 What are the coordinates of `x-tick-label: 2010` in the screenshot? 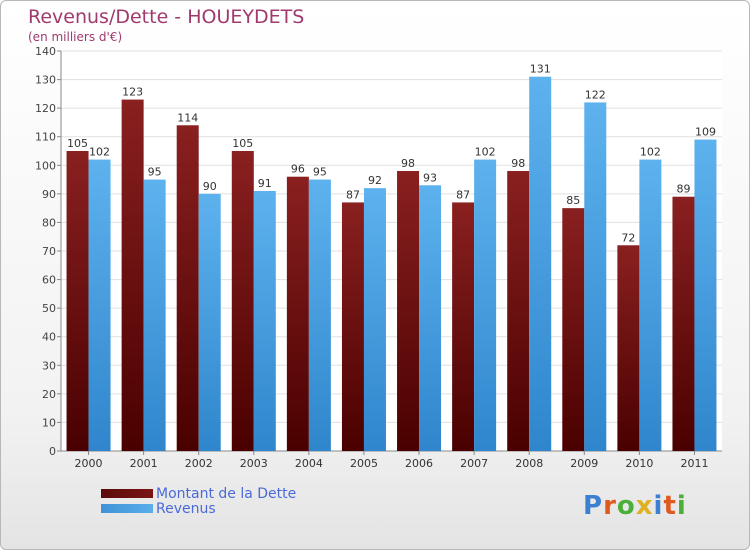 It's located at (639, 463).